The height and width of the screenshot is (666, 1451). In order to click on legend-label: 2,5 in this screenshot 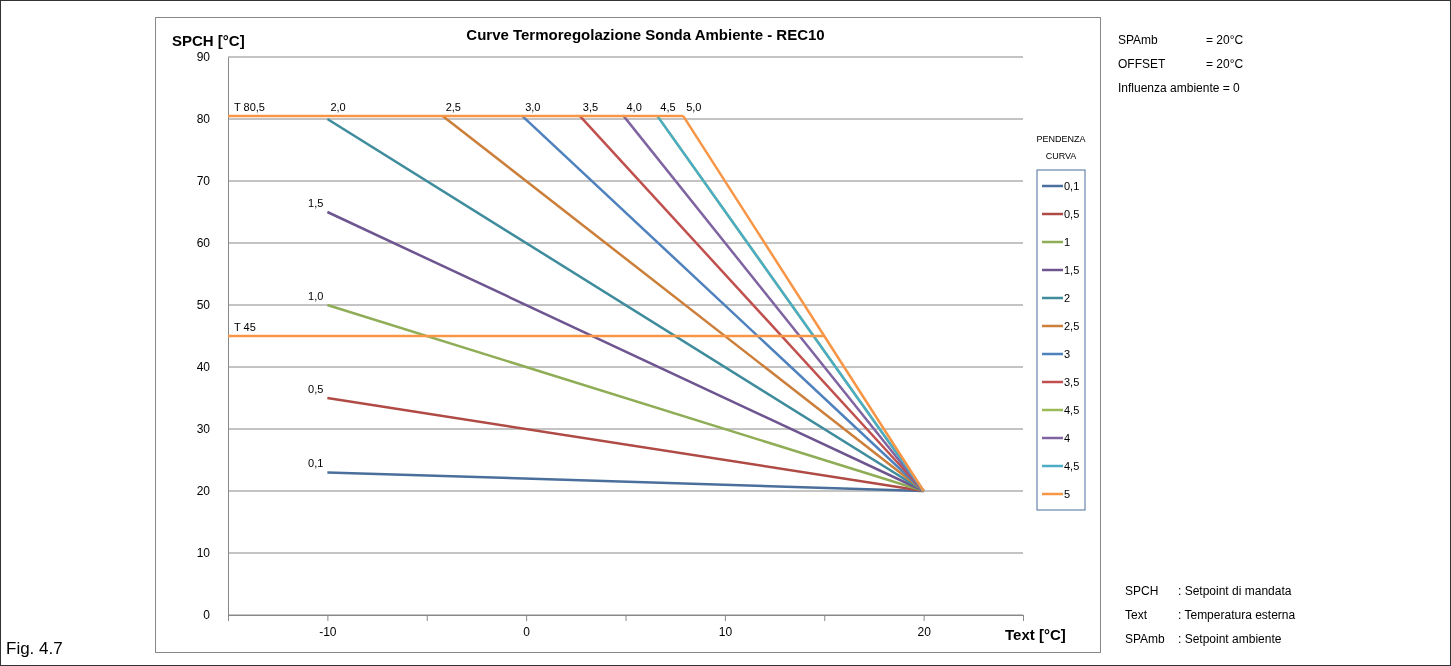, I will do `click(1072, 326)`.